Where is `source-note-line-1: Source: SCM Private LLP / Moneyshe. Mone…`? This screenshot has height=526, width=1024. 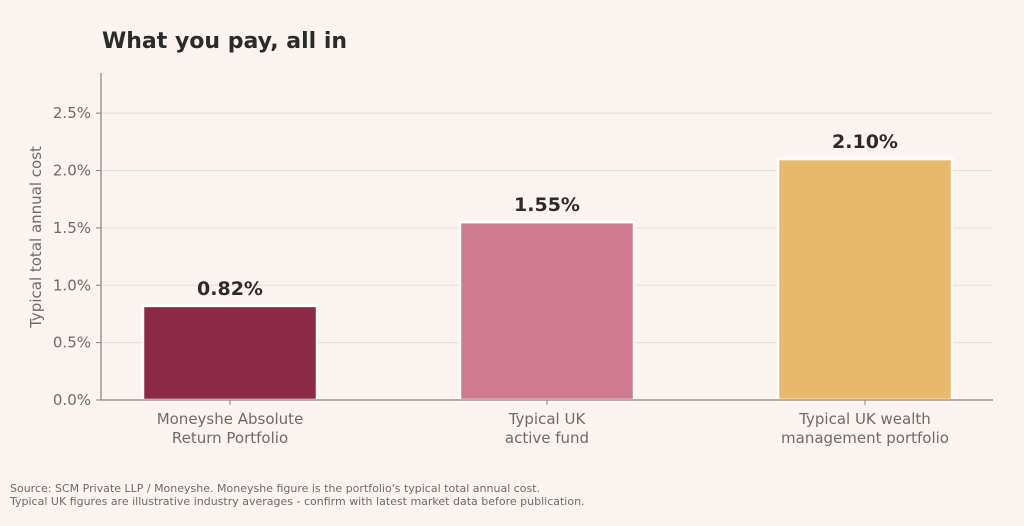 source-note-line-1: Source: SCM Private LLP / Moneyshe. Mone… is located at coordinates (275, 488).